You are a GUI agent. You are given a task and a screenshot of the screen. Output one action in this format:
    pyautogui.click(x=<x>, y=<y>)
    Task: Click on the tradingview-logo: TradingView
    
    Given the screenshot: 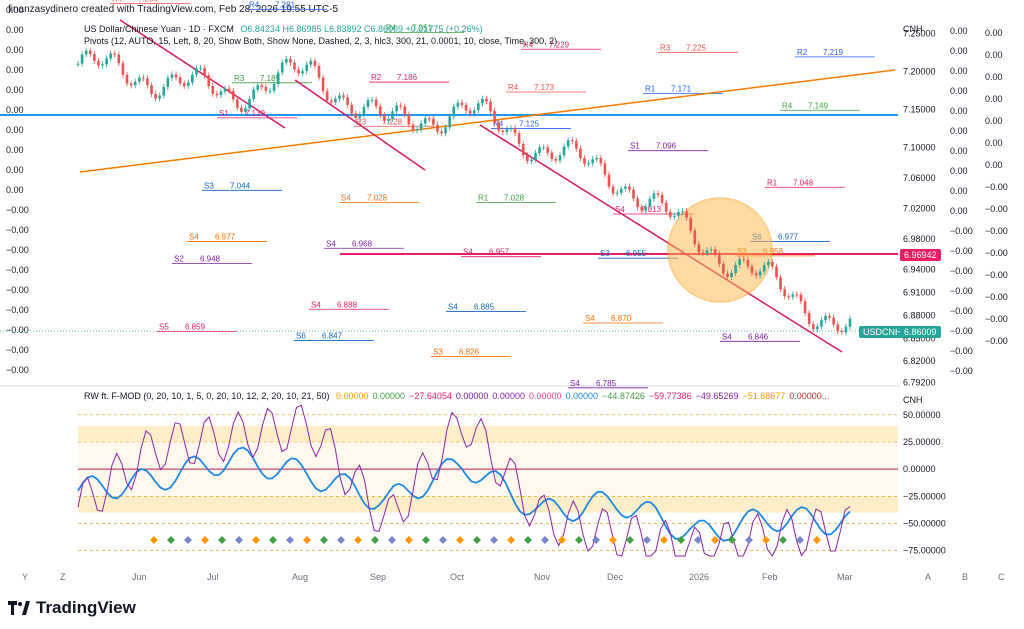 What is the action you would take?
    pyautogui.click(x=72, y=608)
    